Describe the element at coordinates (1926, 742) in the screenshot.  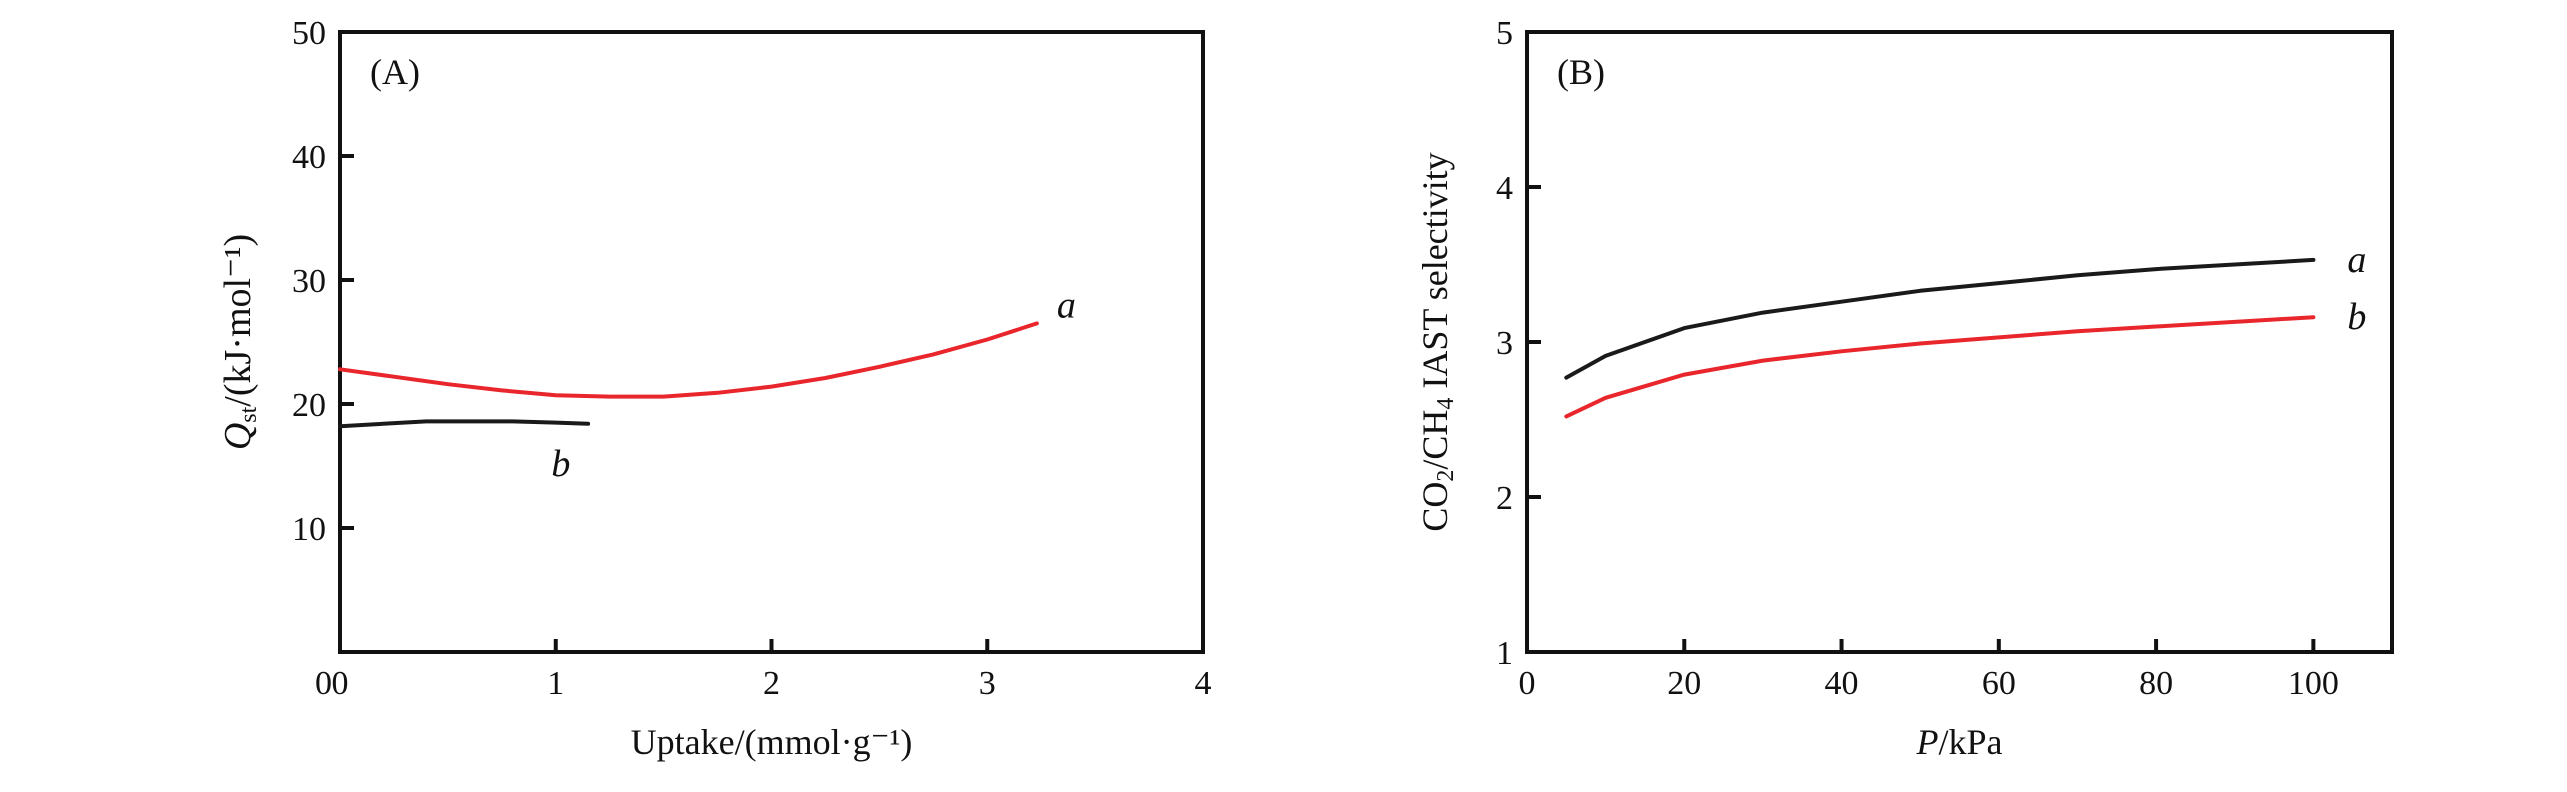
I see `x-axis-label-symbol: P` at that location.